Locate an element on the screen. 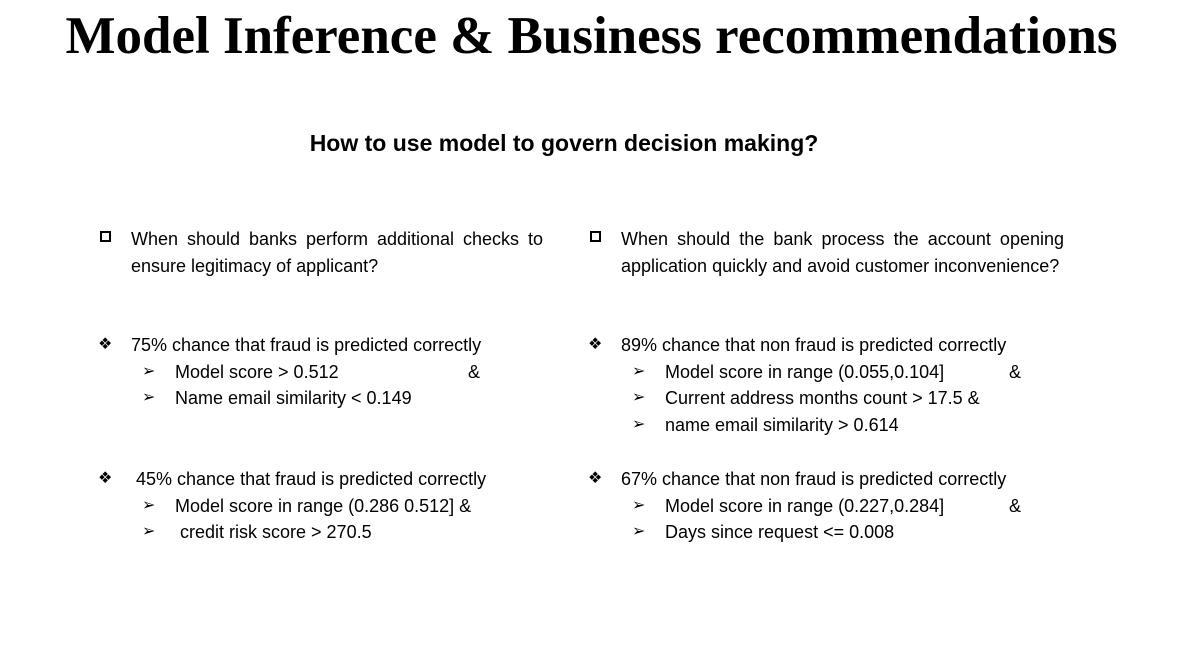 The height and width of the screenshot is (666, 1183). left-condition-2-2: ➢ credit risk score > 270.5 is located at coordinates (320, 532).